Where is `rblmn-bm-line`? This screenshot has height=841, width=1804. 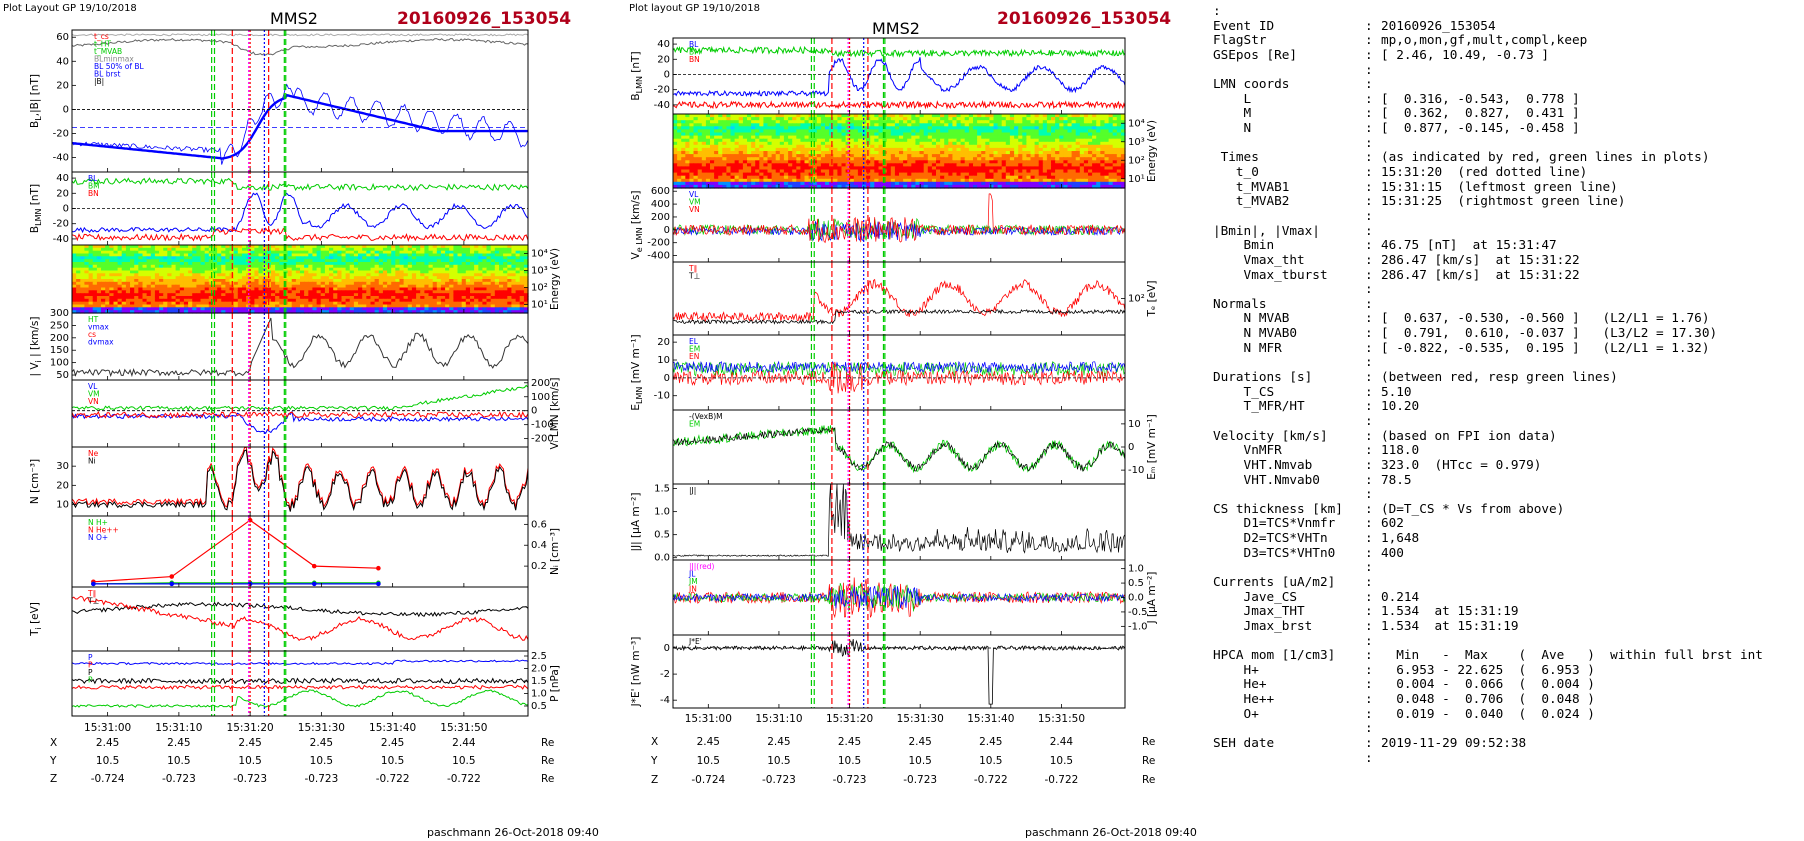 rblmn-bm-line is located at coordinates (899, 51).